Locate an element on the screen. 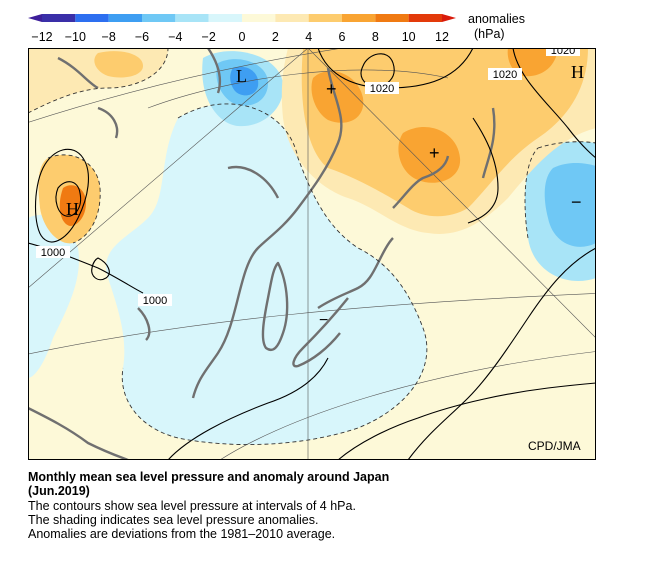 The height and width of the screenshot is (570, 650). low-pressure-label: L is located at coordinates (241, 76).